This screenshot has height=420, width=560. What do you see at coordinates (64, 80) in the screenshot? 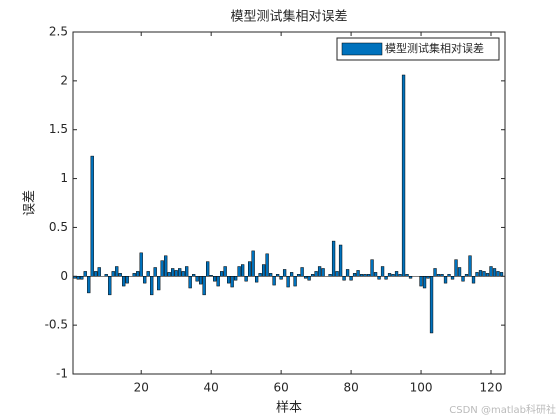
I see `y-tick-label: 2` at bounding box center [64, 80].